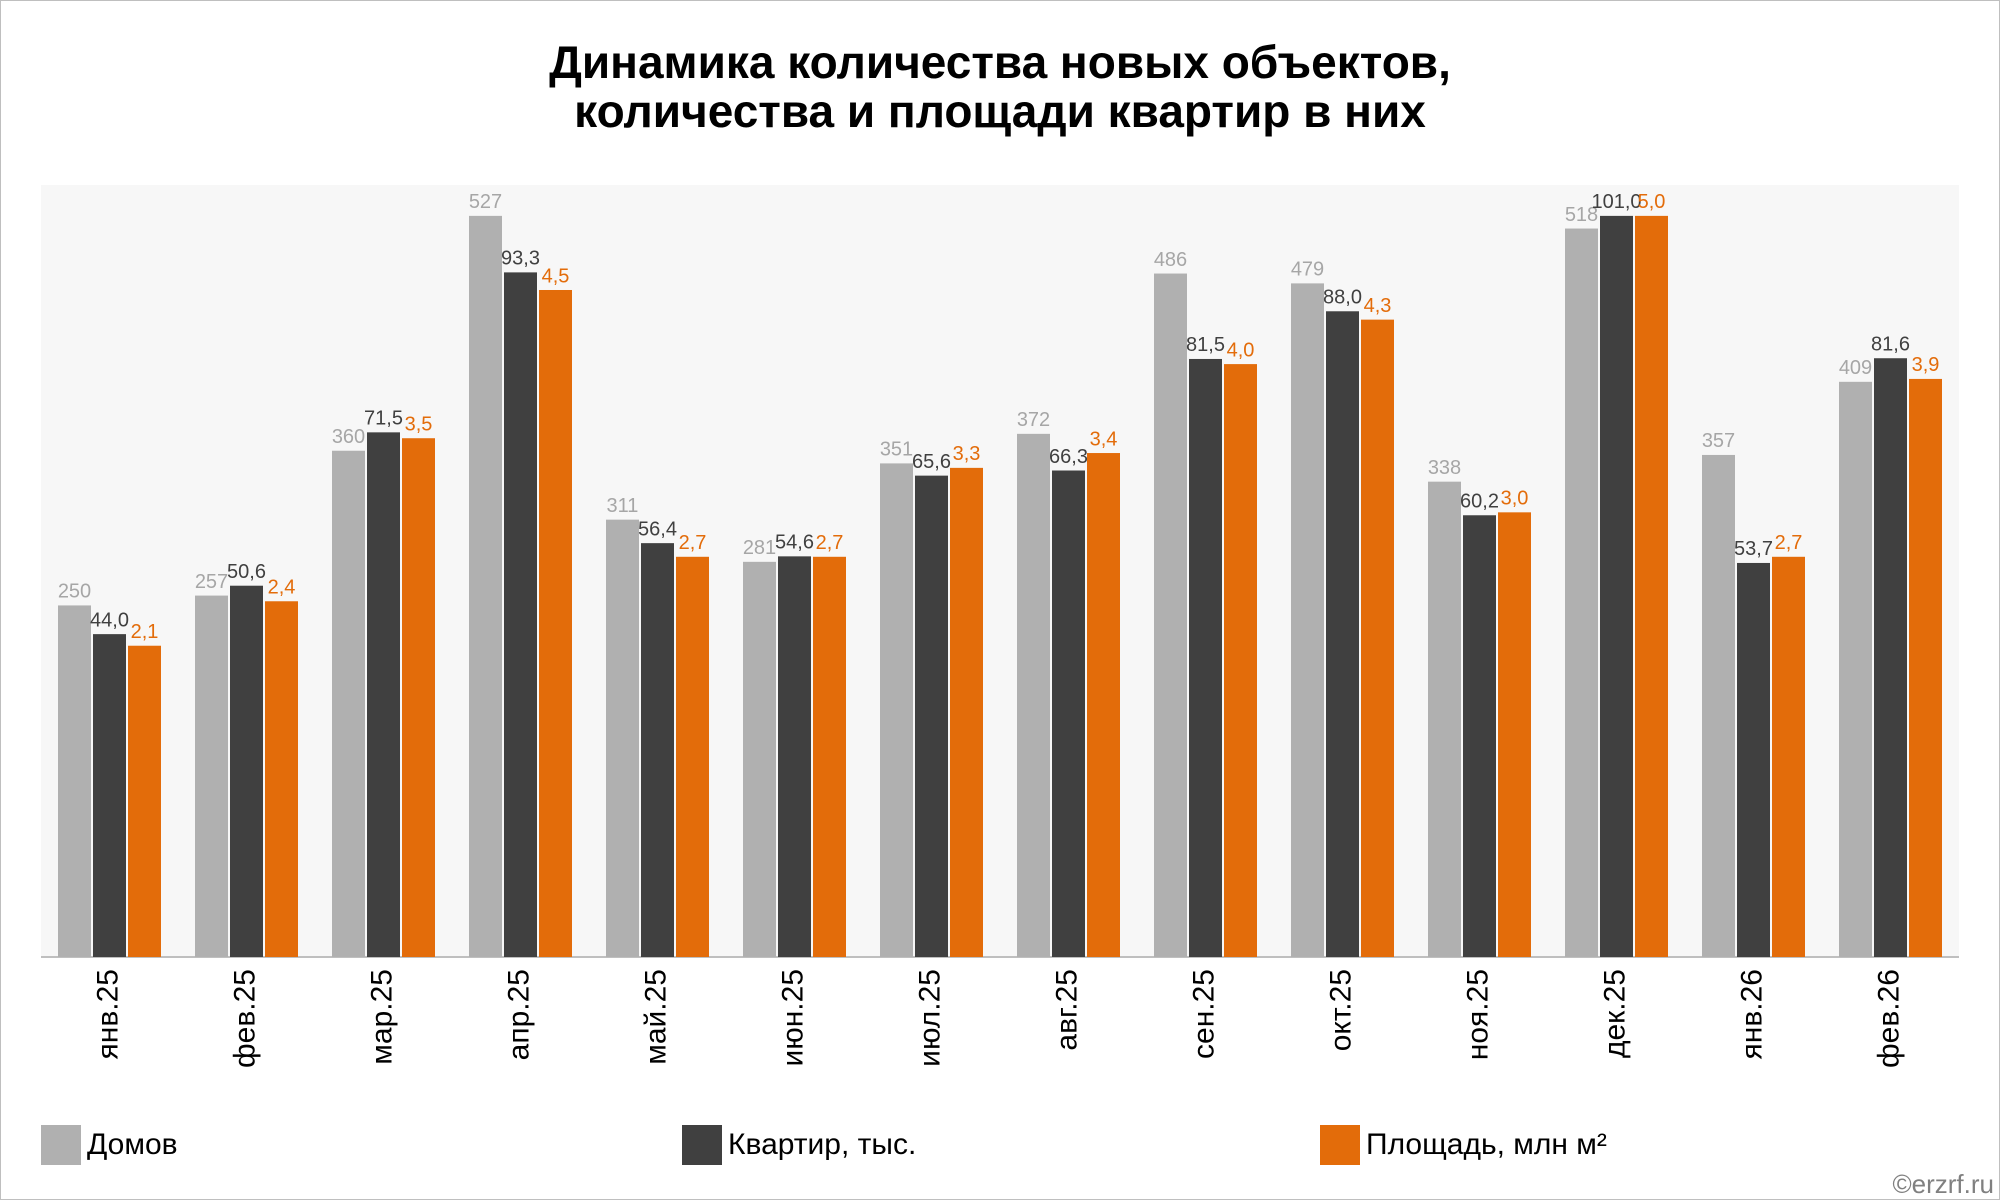  Describe the element at coordinates (929, 1018) in the screenshot. I see `x-tick-label: июл.25` at that location.